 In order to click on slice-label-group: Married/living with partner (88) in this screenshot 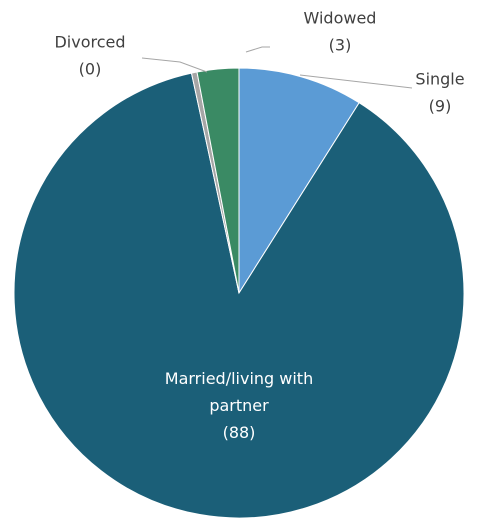, I will do `click(239, 405)`.